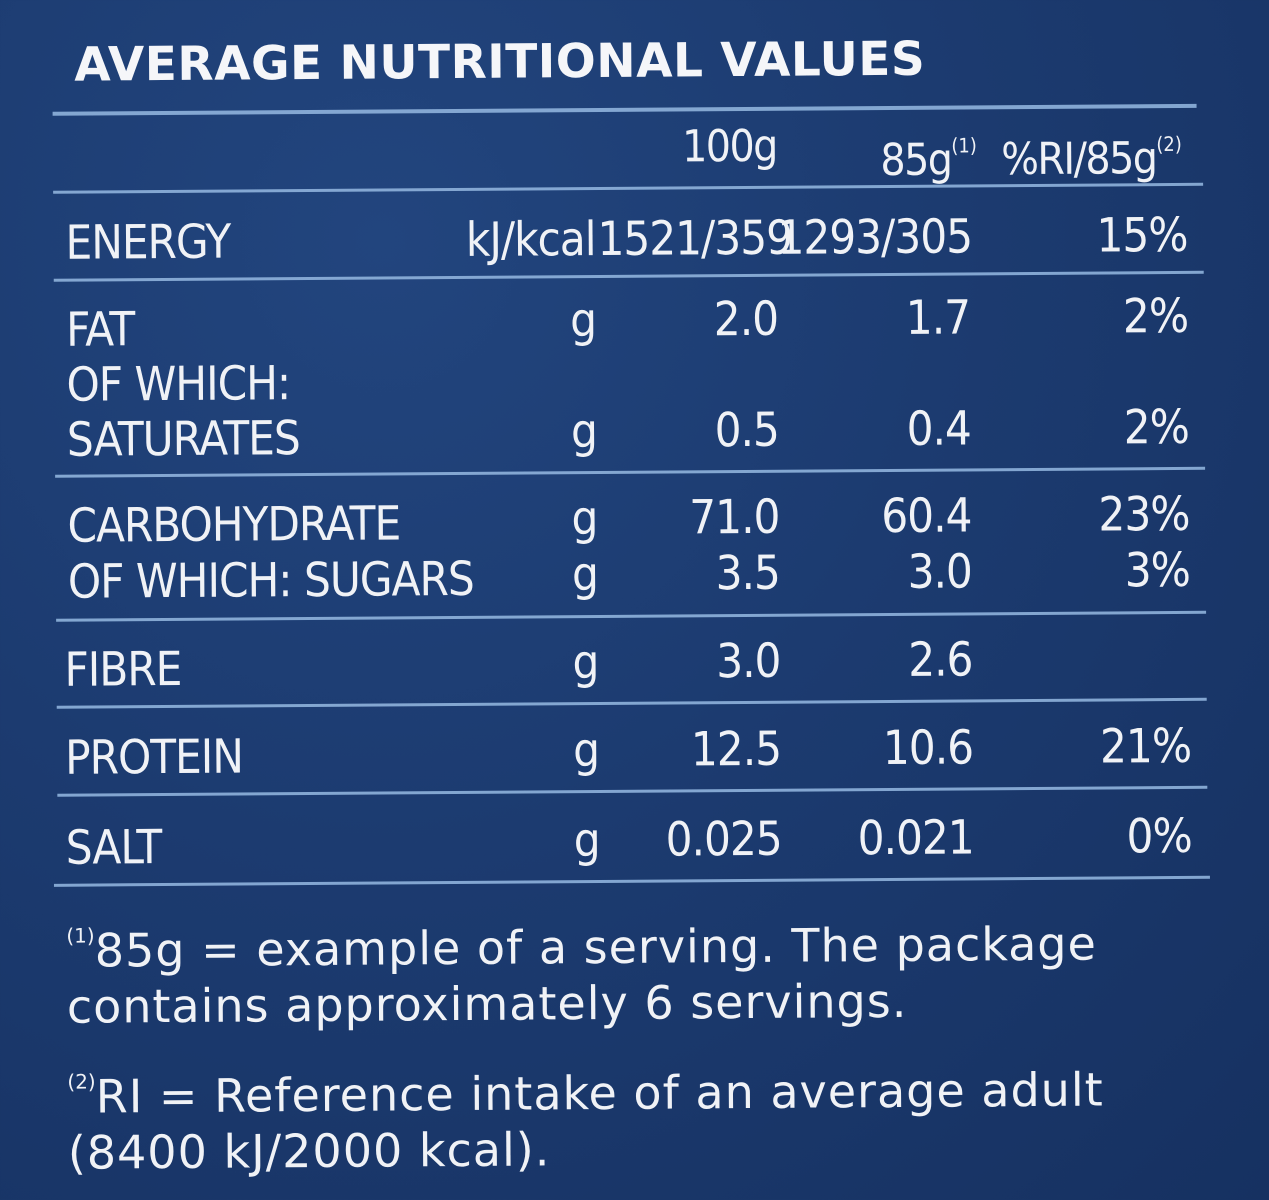  Describe the element at coordinates (926, 516) in the screenshot. I see `row-carbohydrate-perserving: 60.4` at that location.